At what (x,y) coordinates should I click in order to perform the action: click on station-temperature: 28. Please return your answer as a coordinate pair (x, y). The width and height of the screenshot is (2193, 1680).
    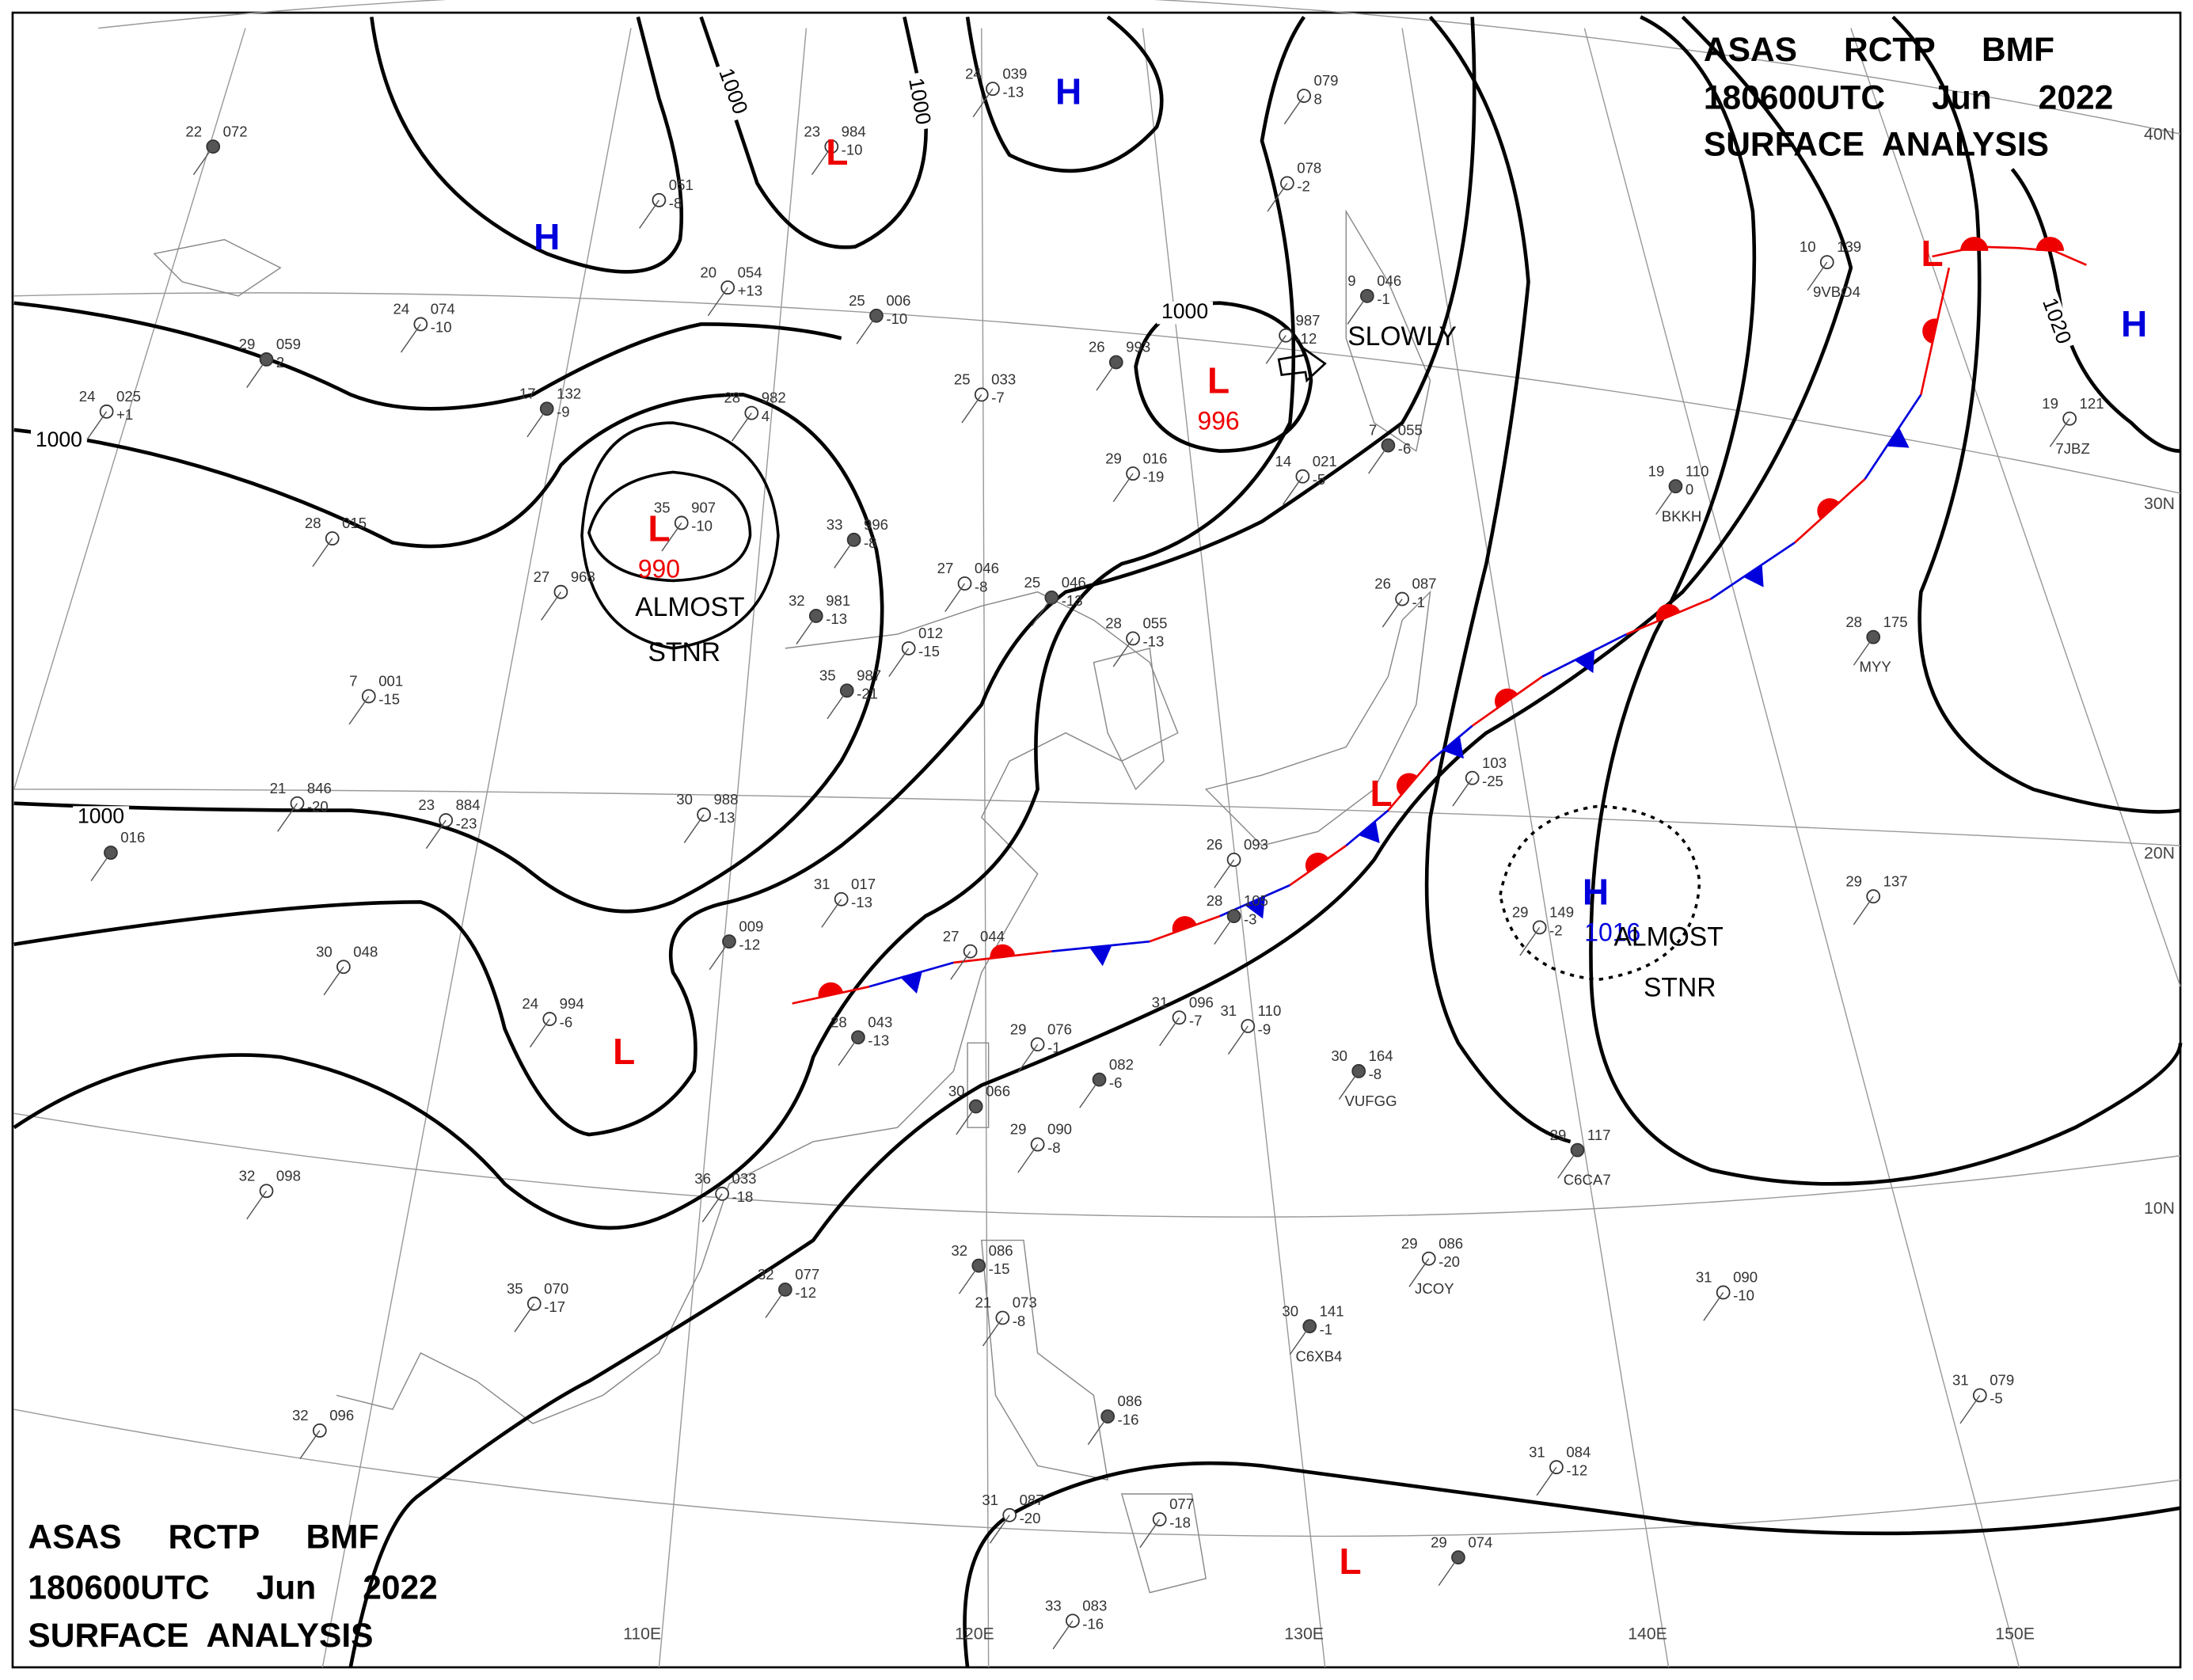
    Looking at the image, I should click on (1215, 901).